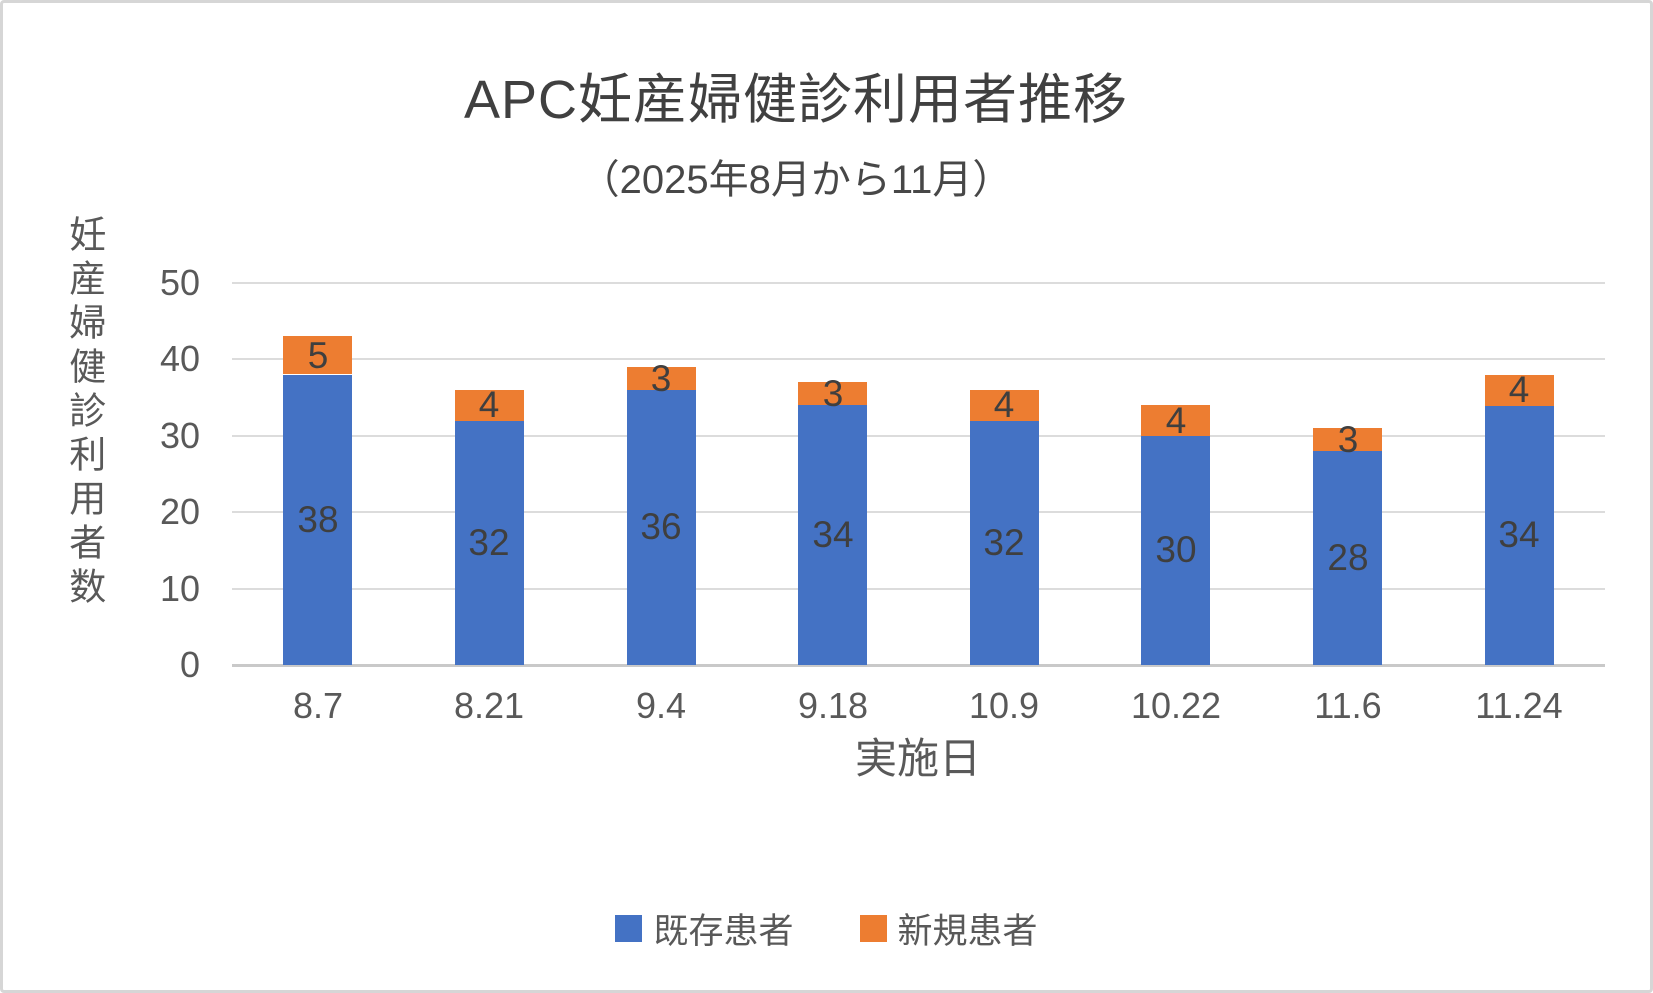 The height and width of the screenshot is (993, 1653). Describe the element at coordinates (1519, 390) in the screenshot. I see `bar-new-11.24` at that location.